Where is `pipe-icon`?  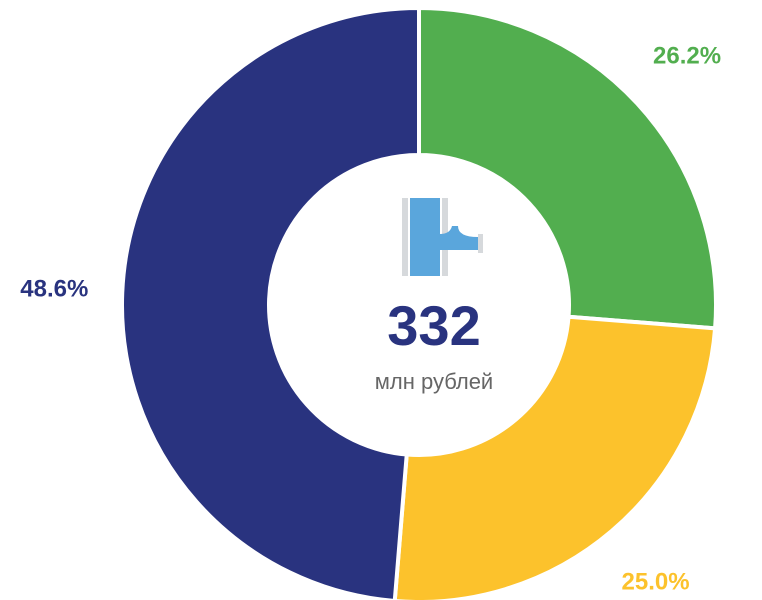
pipe-icon is located at coordinates (442, 237).